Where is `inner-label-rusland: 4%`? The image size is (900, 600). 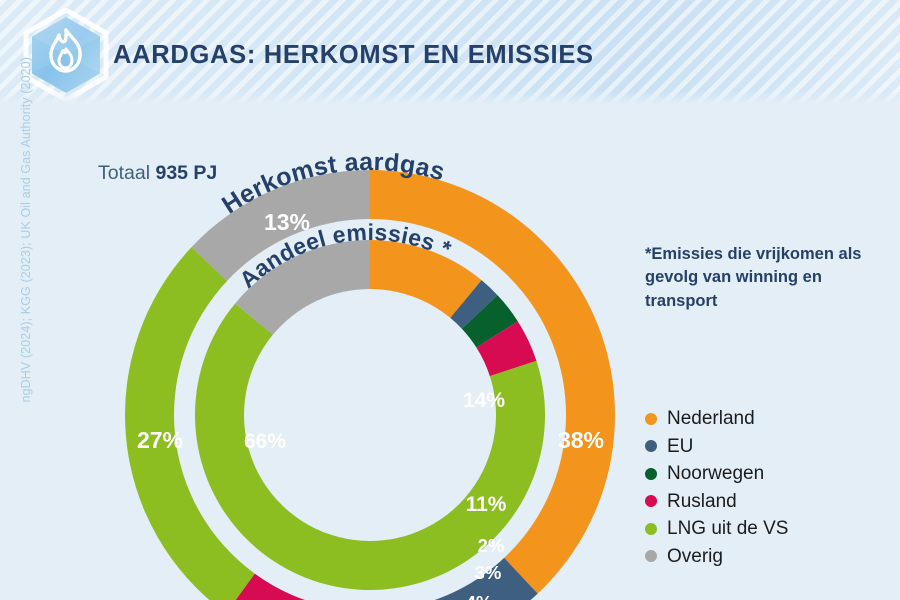 inner-label-rusland: 4% is located at coordinates (479, 596).